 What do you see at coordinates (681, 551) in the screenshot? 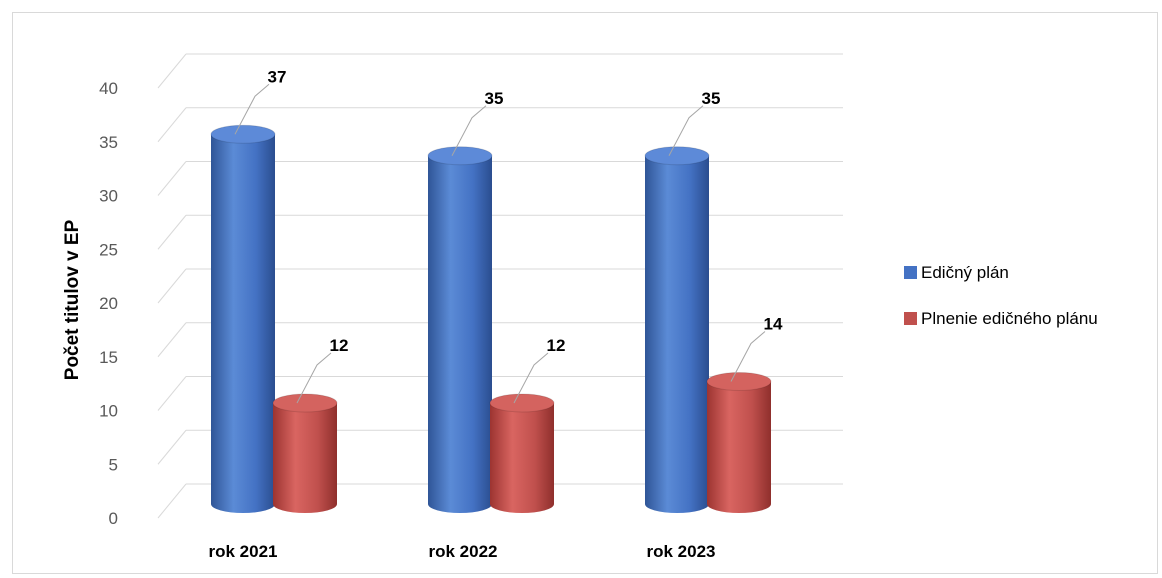
I see `x-category-label: rok 2023` at bounding box center [681, 551].